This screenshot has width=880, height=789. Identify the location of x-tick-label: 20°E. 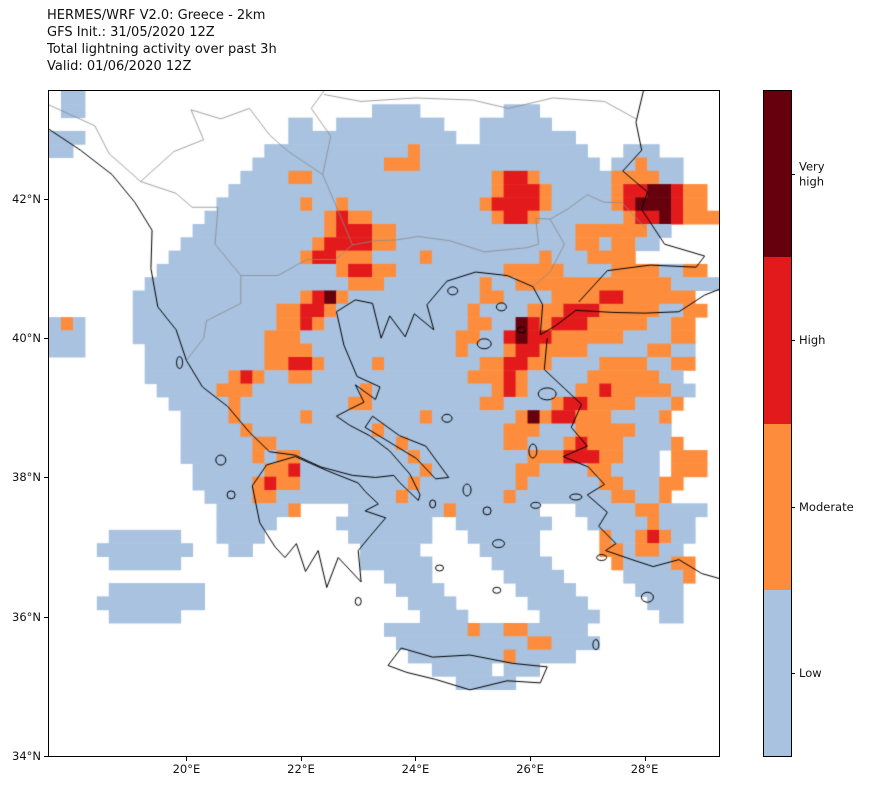
(186, 769).